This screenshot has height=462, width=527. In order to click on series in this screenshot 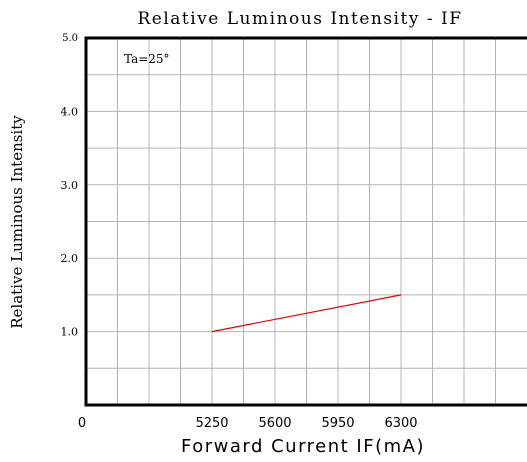, I will do `click(306, 313)`.